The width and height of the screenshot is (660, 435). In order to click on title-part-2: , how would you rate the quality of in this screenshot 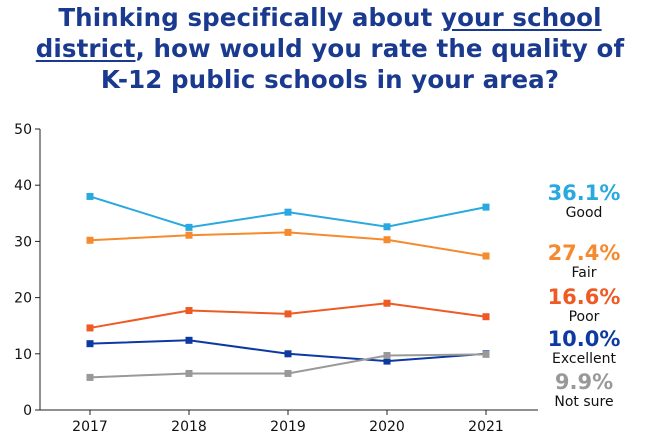, I will do `click(380, 48)`.